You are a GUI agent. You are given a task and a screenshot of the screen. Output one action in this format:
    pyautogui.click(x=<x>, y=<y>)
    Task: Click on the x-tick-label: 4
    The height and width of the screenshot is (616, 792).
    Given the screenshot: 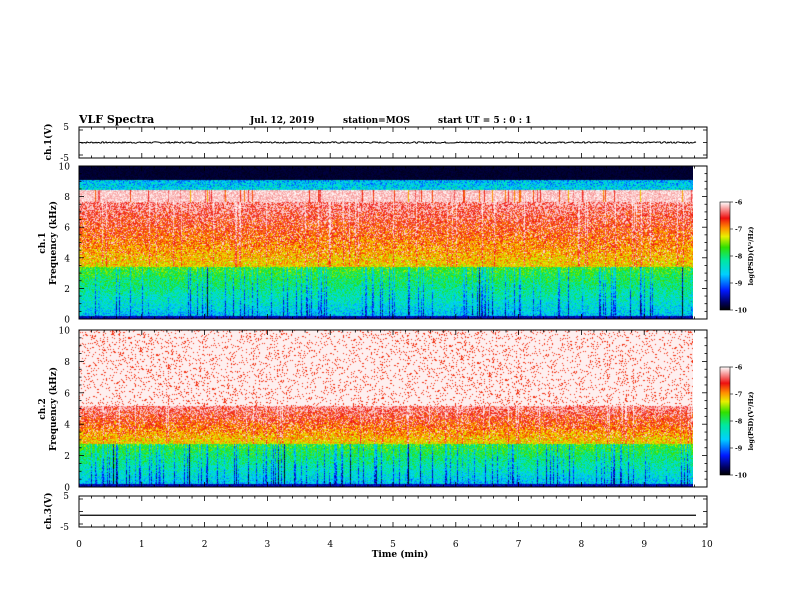 What is the action you would take?
    pyautogui.click(x=330, y=545)
    